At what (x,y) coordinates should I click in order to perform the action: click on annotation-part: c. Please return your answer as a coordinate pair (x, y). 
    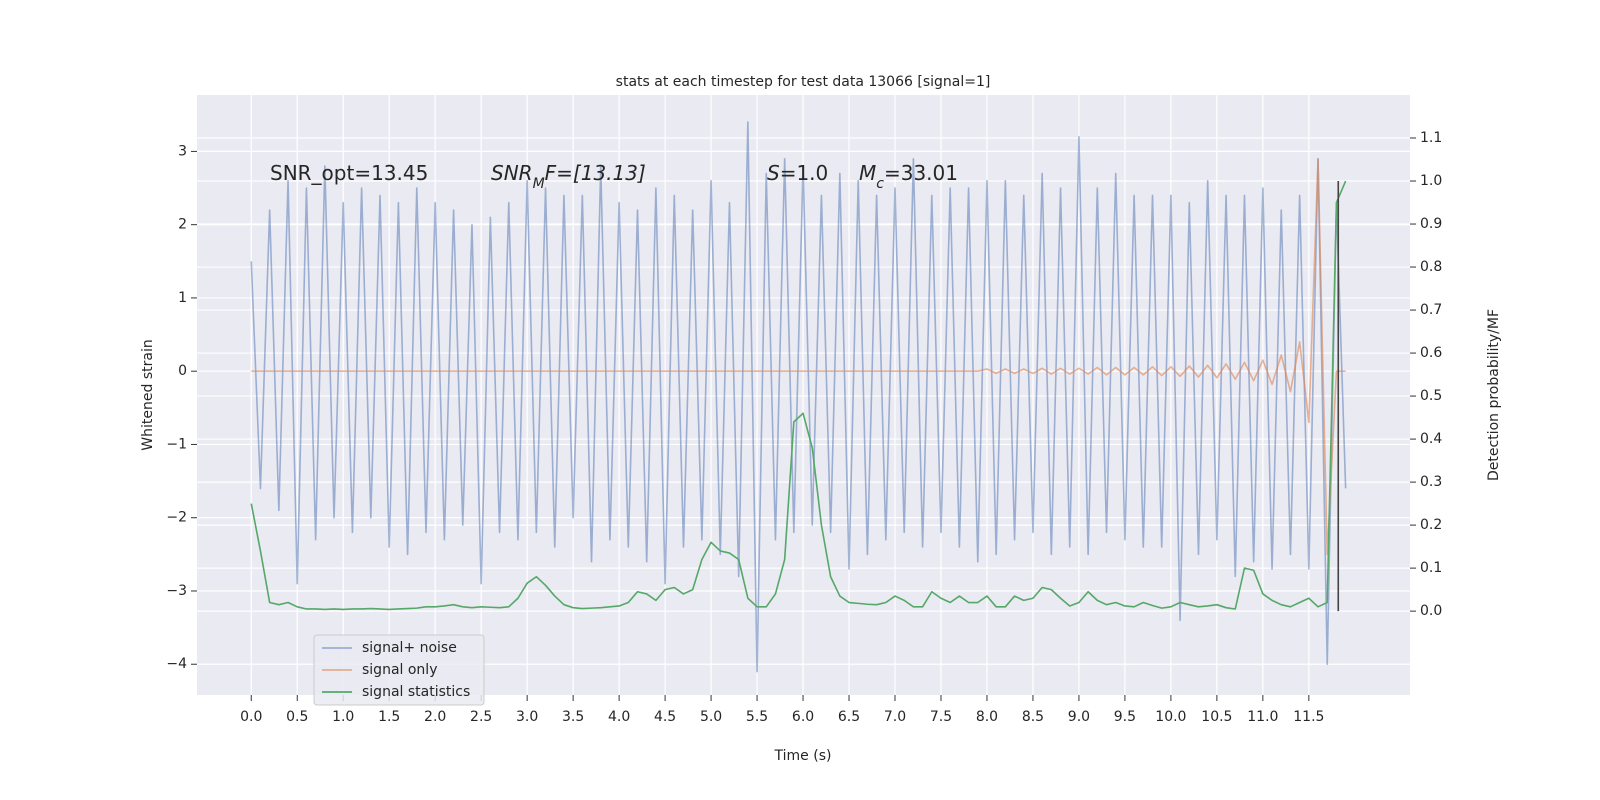
    Looking at the image, I should click on (880, 184).